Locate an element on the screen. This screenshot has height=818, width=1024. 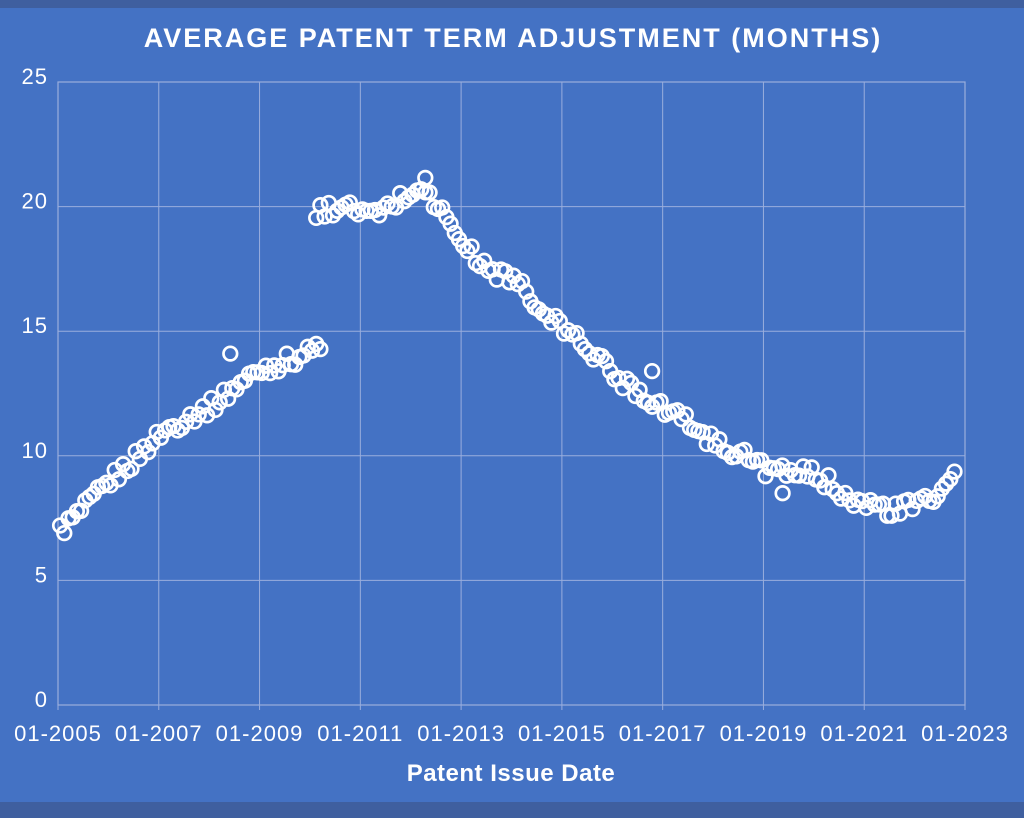
y-tick-label: 15 is located at coordinates (35, 325).